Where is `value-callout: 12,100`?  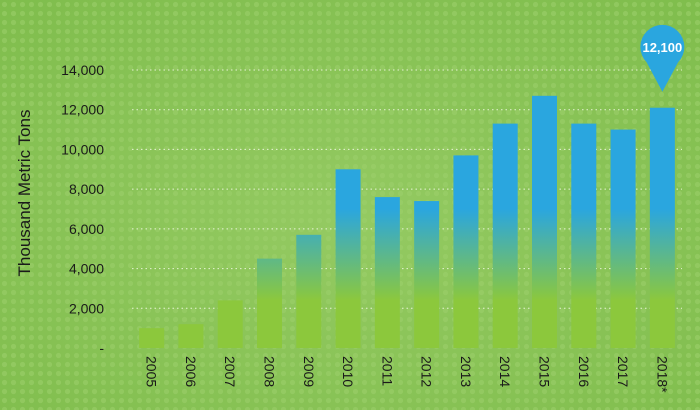
value-callout: 12,100 is located at coordinates (662, 58).